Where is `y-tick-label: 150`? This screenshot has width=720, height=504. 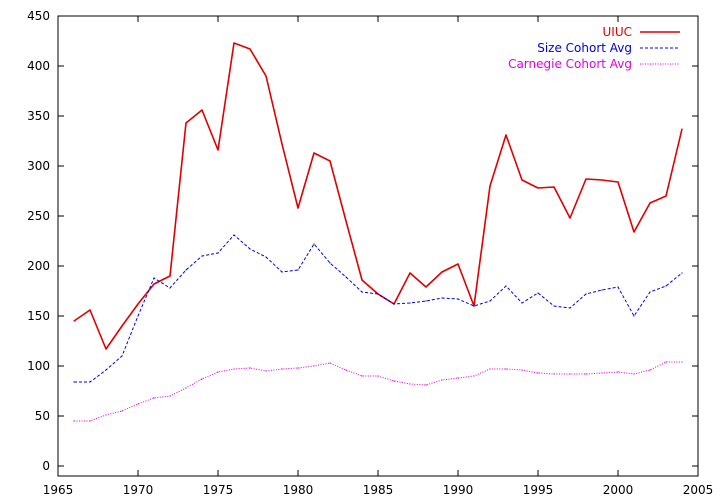
y-tick-label: 150 is located at coordinates (38, 316).